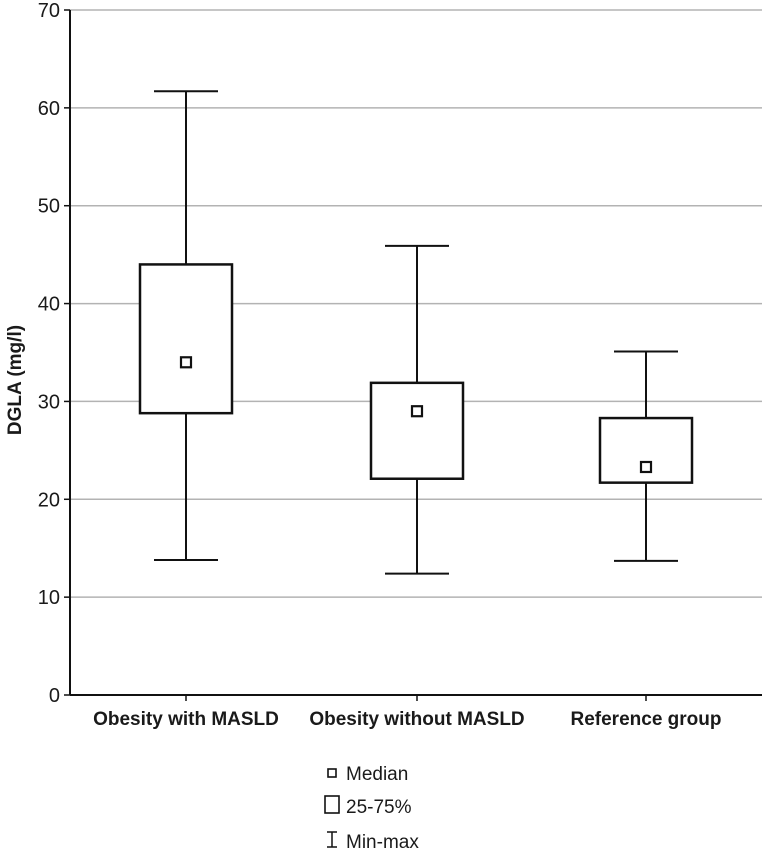 The image size is (762, 858). I want to click on legend-item: Median, so click(367, 774).